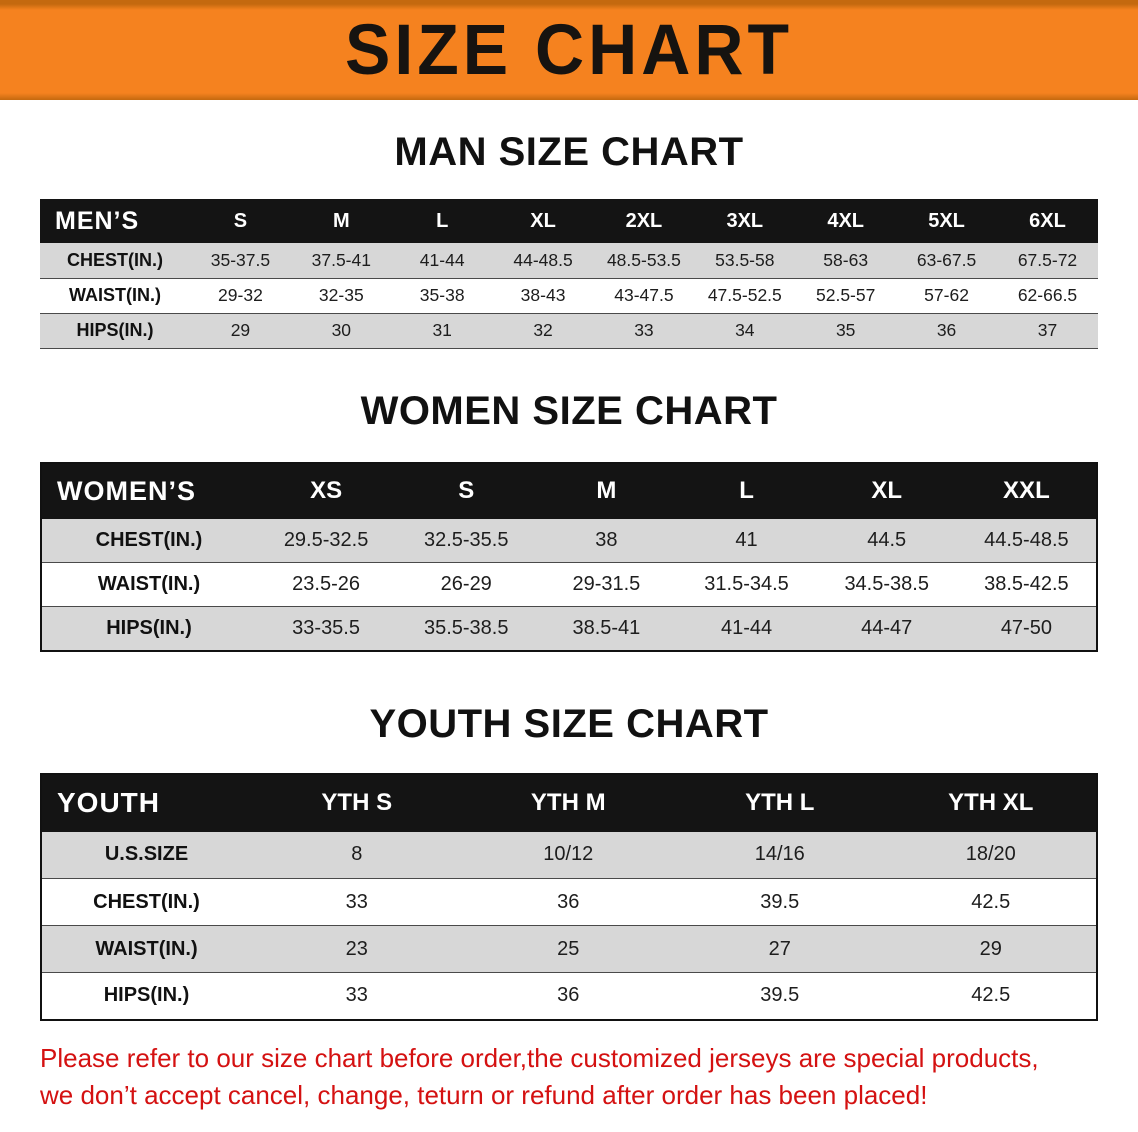 The width and height of the screenshot is (1138, 1132). Describe the element at coordinates (745, 330) in the screenshot. I see `size-value-cell: 34` at that location.